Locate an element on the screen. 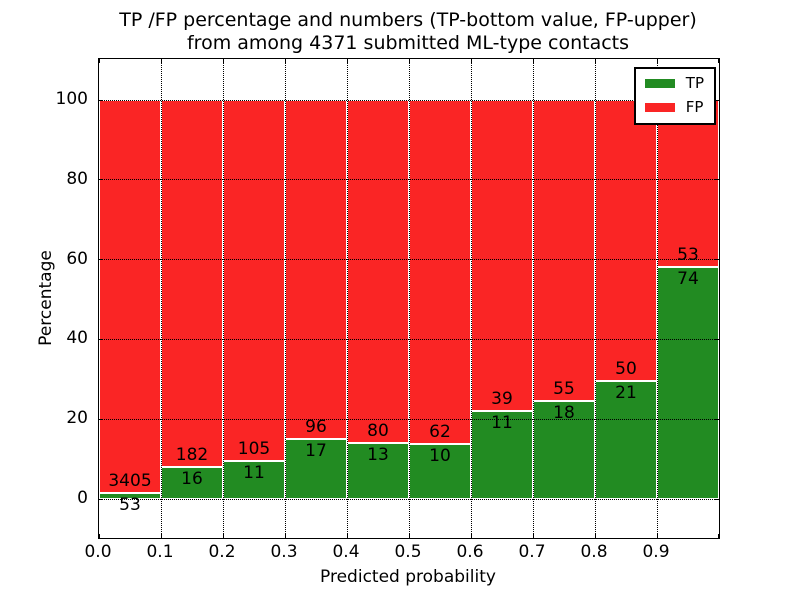 The image size is (800, 600). x-tick-label: 0.7 is located at coordinates (532, 552).